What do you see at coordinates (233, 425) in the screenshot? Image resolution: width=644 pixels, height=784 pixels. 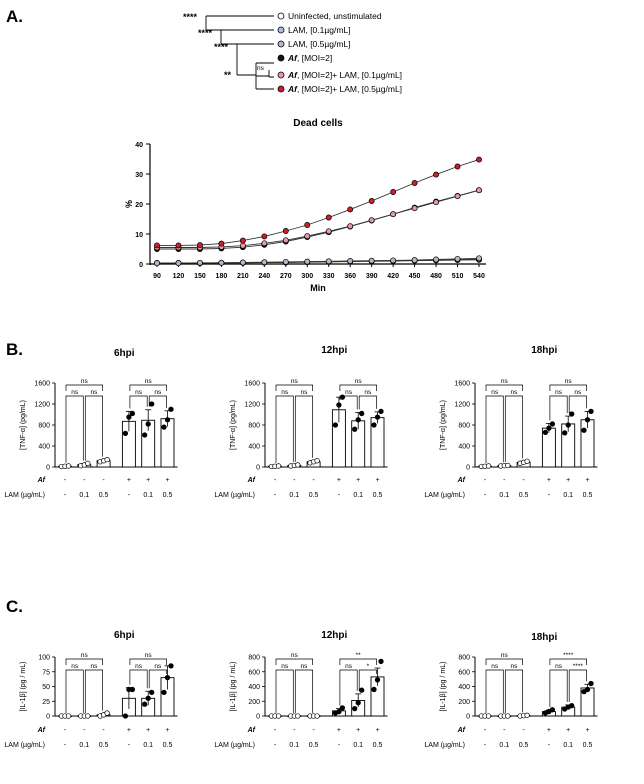 I see `tnf_12-ylabel: [TNF-α] (pg/mL)` at bounding box center [233, 425].